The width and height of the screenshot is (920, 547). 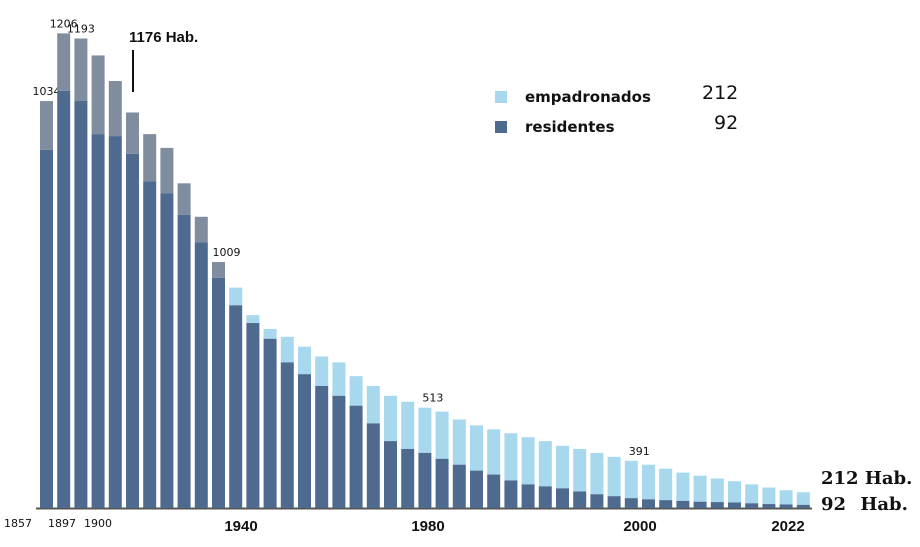 What do you see at coordinates (639, 451) in the screenshot?
I see `bar-data-label: 391` at bounding box center [639, 451].